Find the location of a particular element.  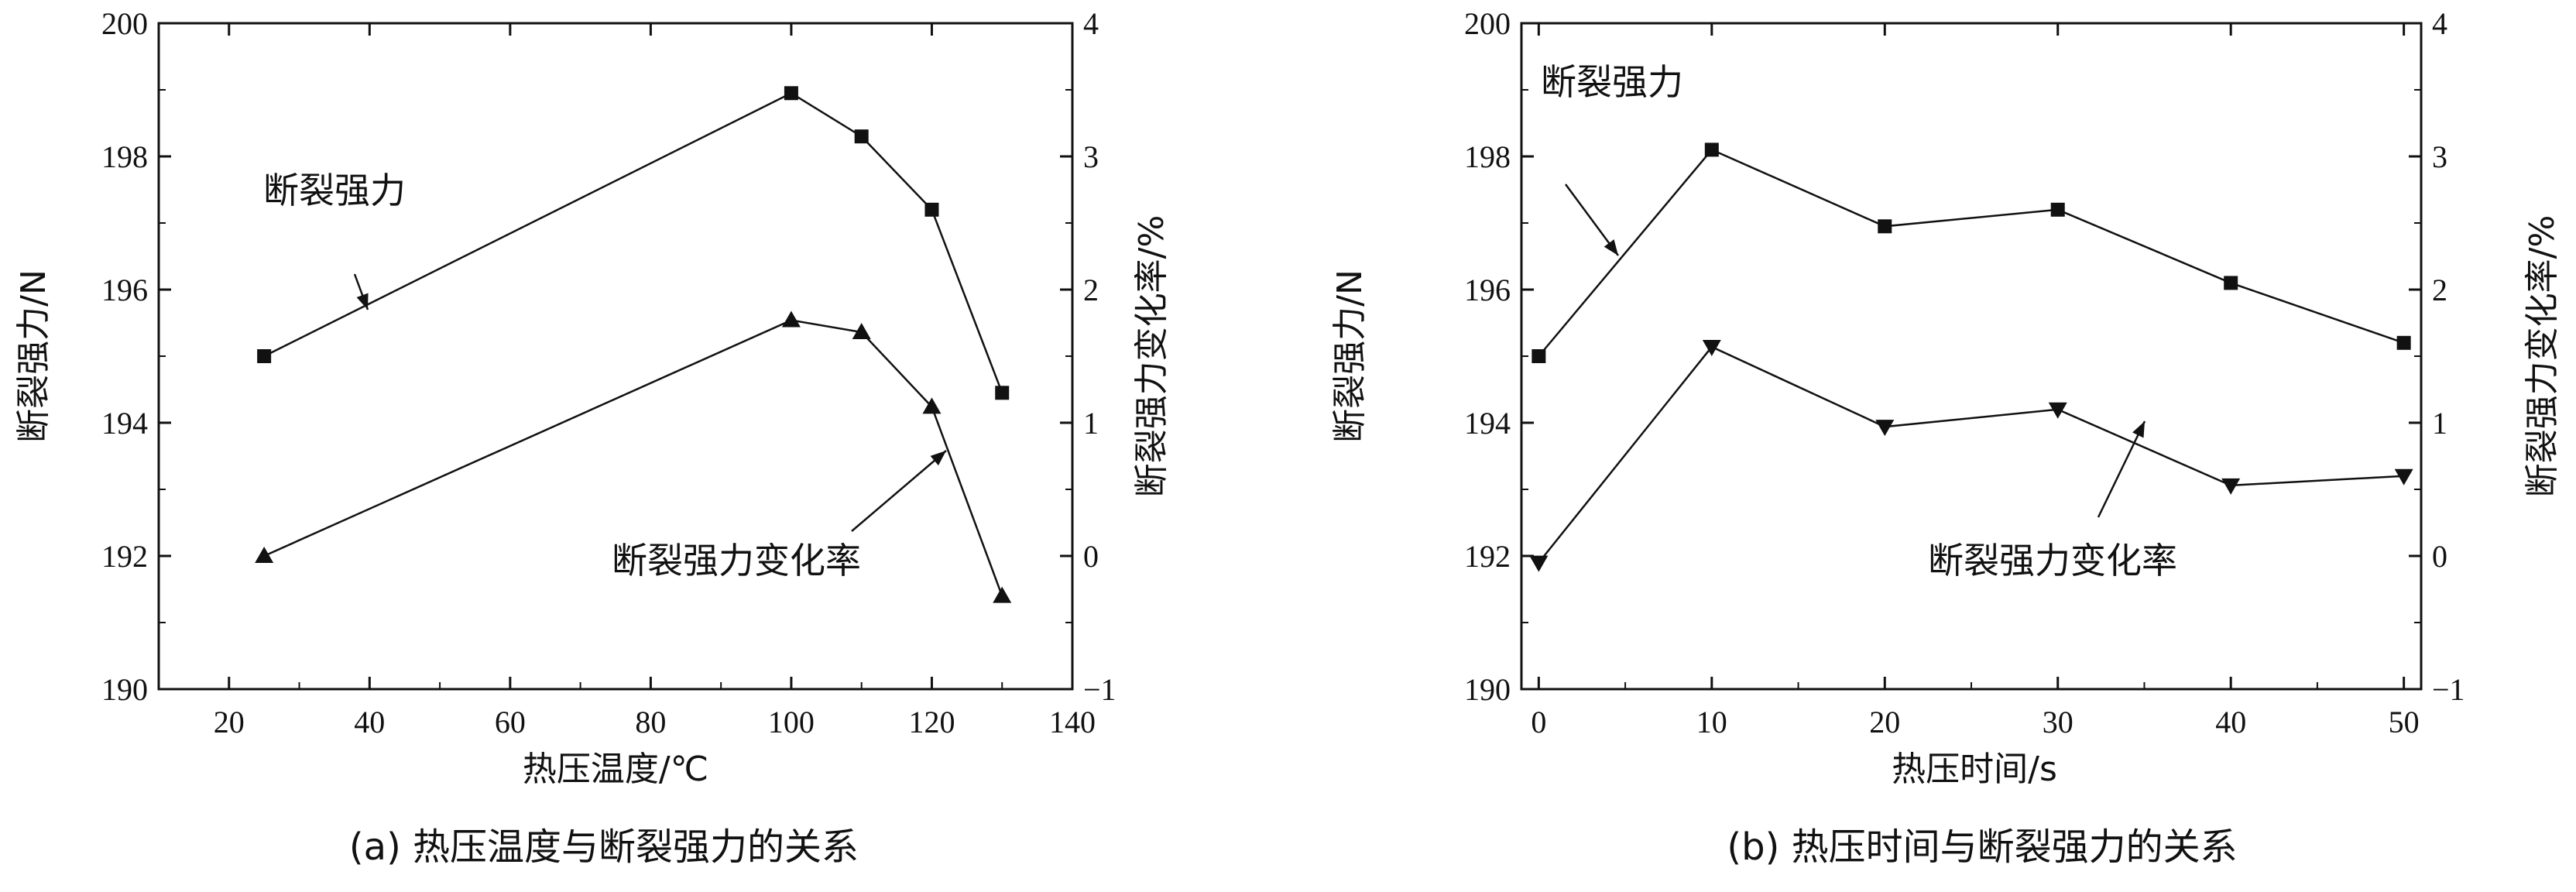

x-tick-label: 60 is located at coordinates (510, 722).